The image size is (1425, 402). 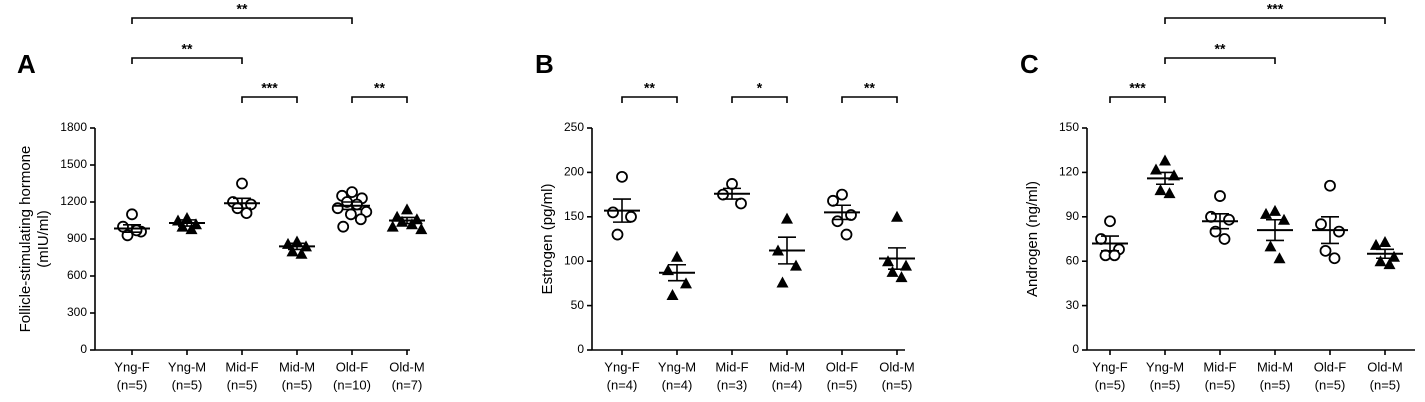 What do you see at coordinates (574, 260) in the screenshot?
I see `y-tick-label: 100` at bounding box center [574, 260].